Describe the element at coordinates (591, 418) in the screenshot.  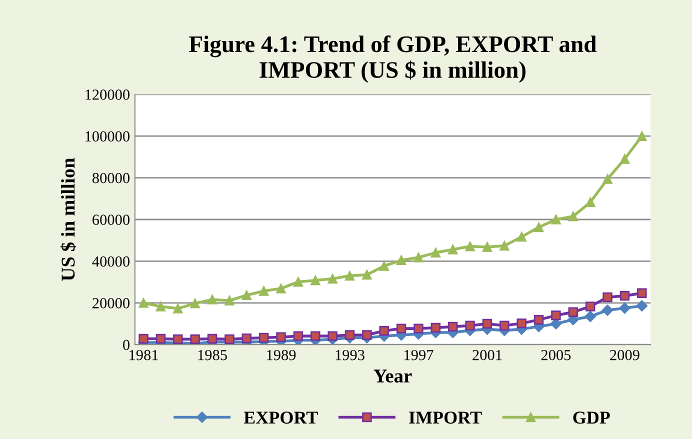
I see `legend-label: GDP` at that location.